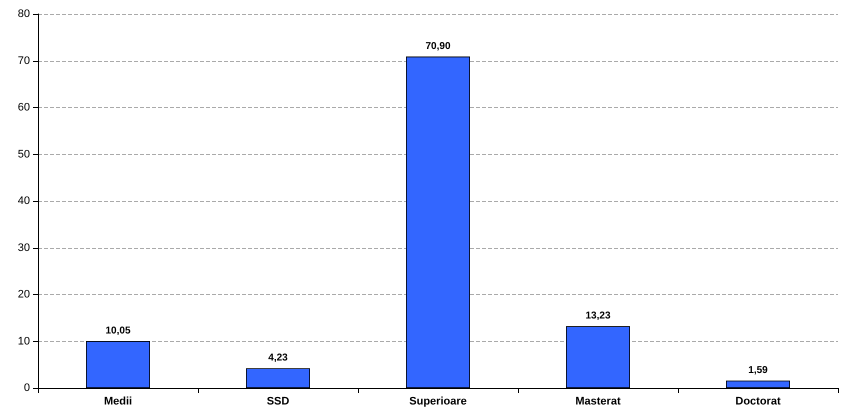 The width and height of the screenshot is (846, 414). I want to click on y-tick-label: 10, so click(24, 341).